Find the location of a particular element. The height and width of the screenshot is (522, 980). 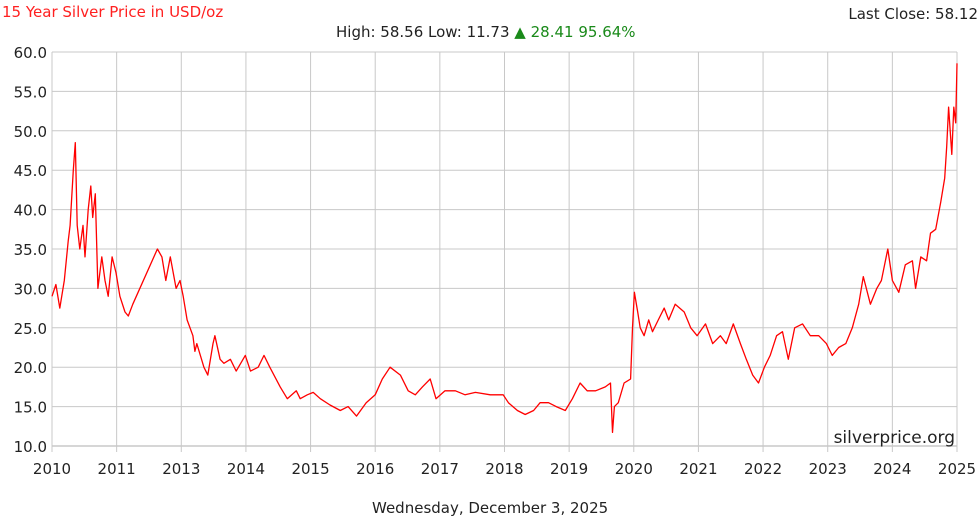

x-tick-label: 2022 is located at coordinates (763, 469).